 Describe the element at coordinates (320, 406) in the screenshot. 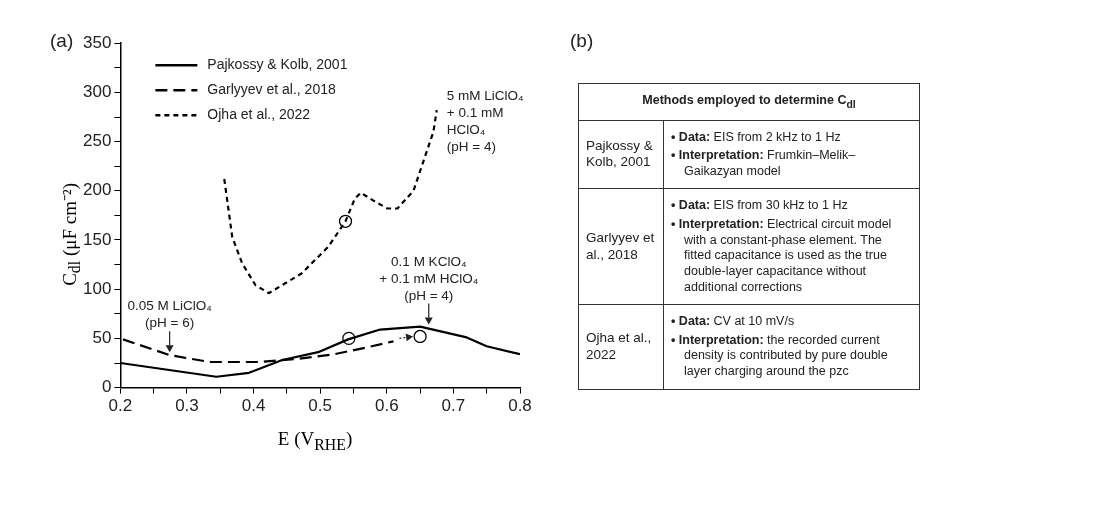

I see `x-tick-label: 0.5` at that location.